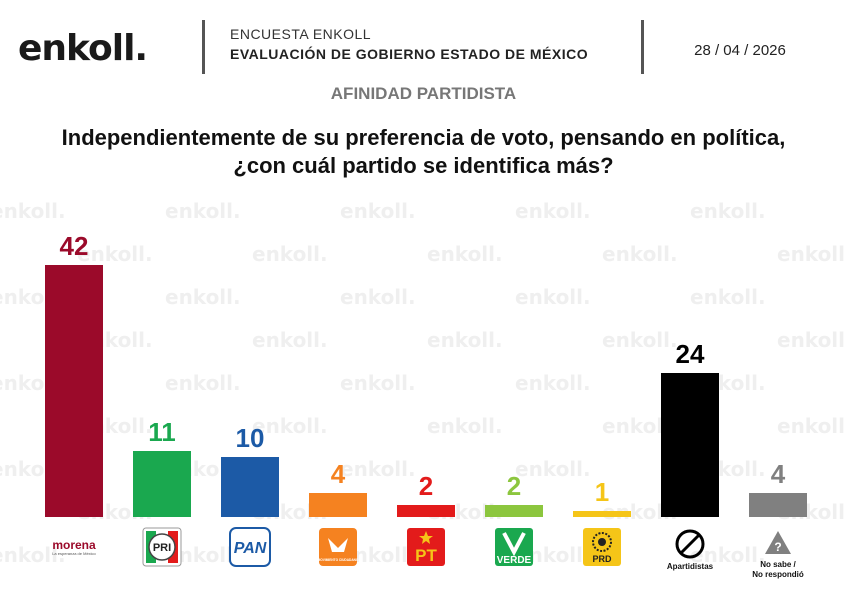 Image resolution: width=847 pixels, height=613 pixels. I want to click on data-label-2: 11, so click(162, 432).